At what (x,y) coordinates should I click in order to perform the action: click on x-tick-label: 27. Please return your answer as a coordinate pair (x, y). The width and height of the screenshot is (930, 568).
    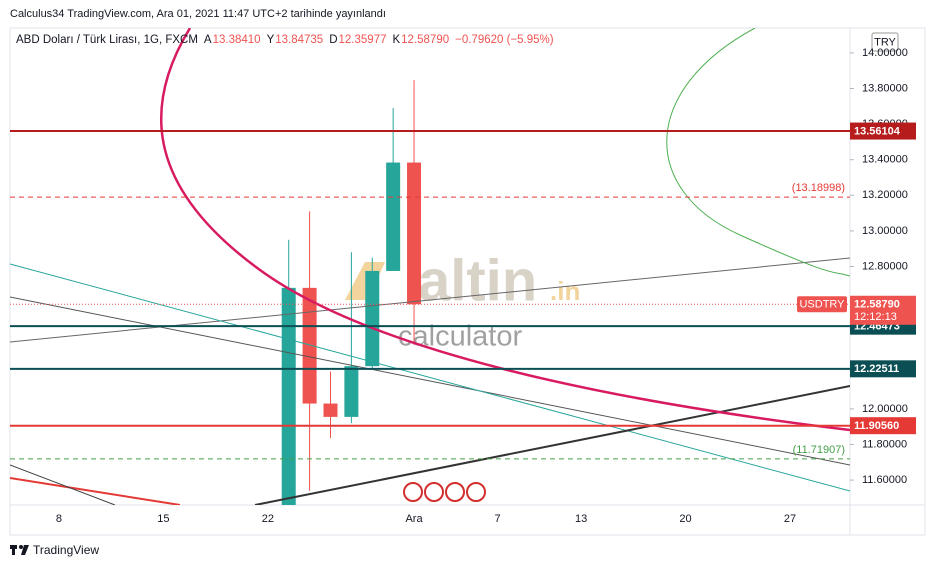
    Looking at the image, I should click on (790, 519).